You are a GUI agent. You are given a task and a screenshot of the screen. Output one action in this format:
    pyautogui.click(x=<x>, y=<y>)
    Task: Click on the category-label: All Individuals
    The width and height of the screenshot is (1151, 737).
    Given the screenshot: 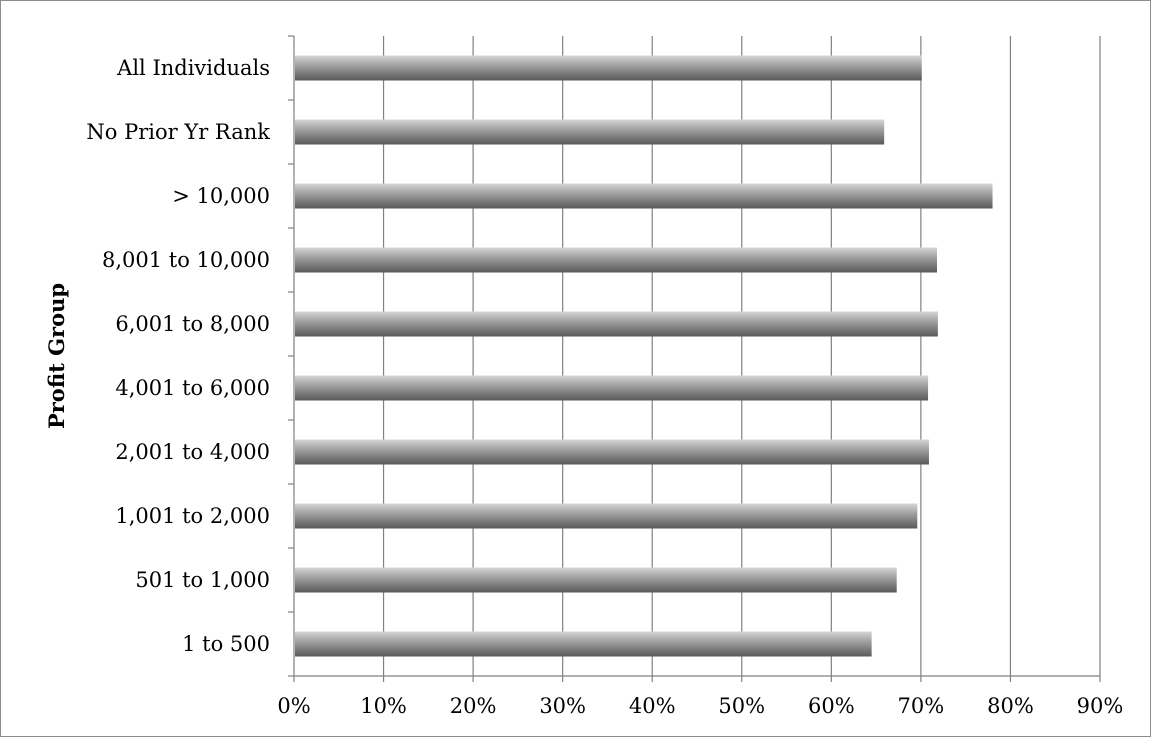 What is the action you would take?
    pyautogui.click(x=193, y=68)
    